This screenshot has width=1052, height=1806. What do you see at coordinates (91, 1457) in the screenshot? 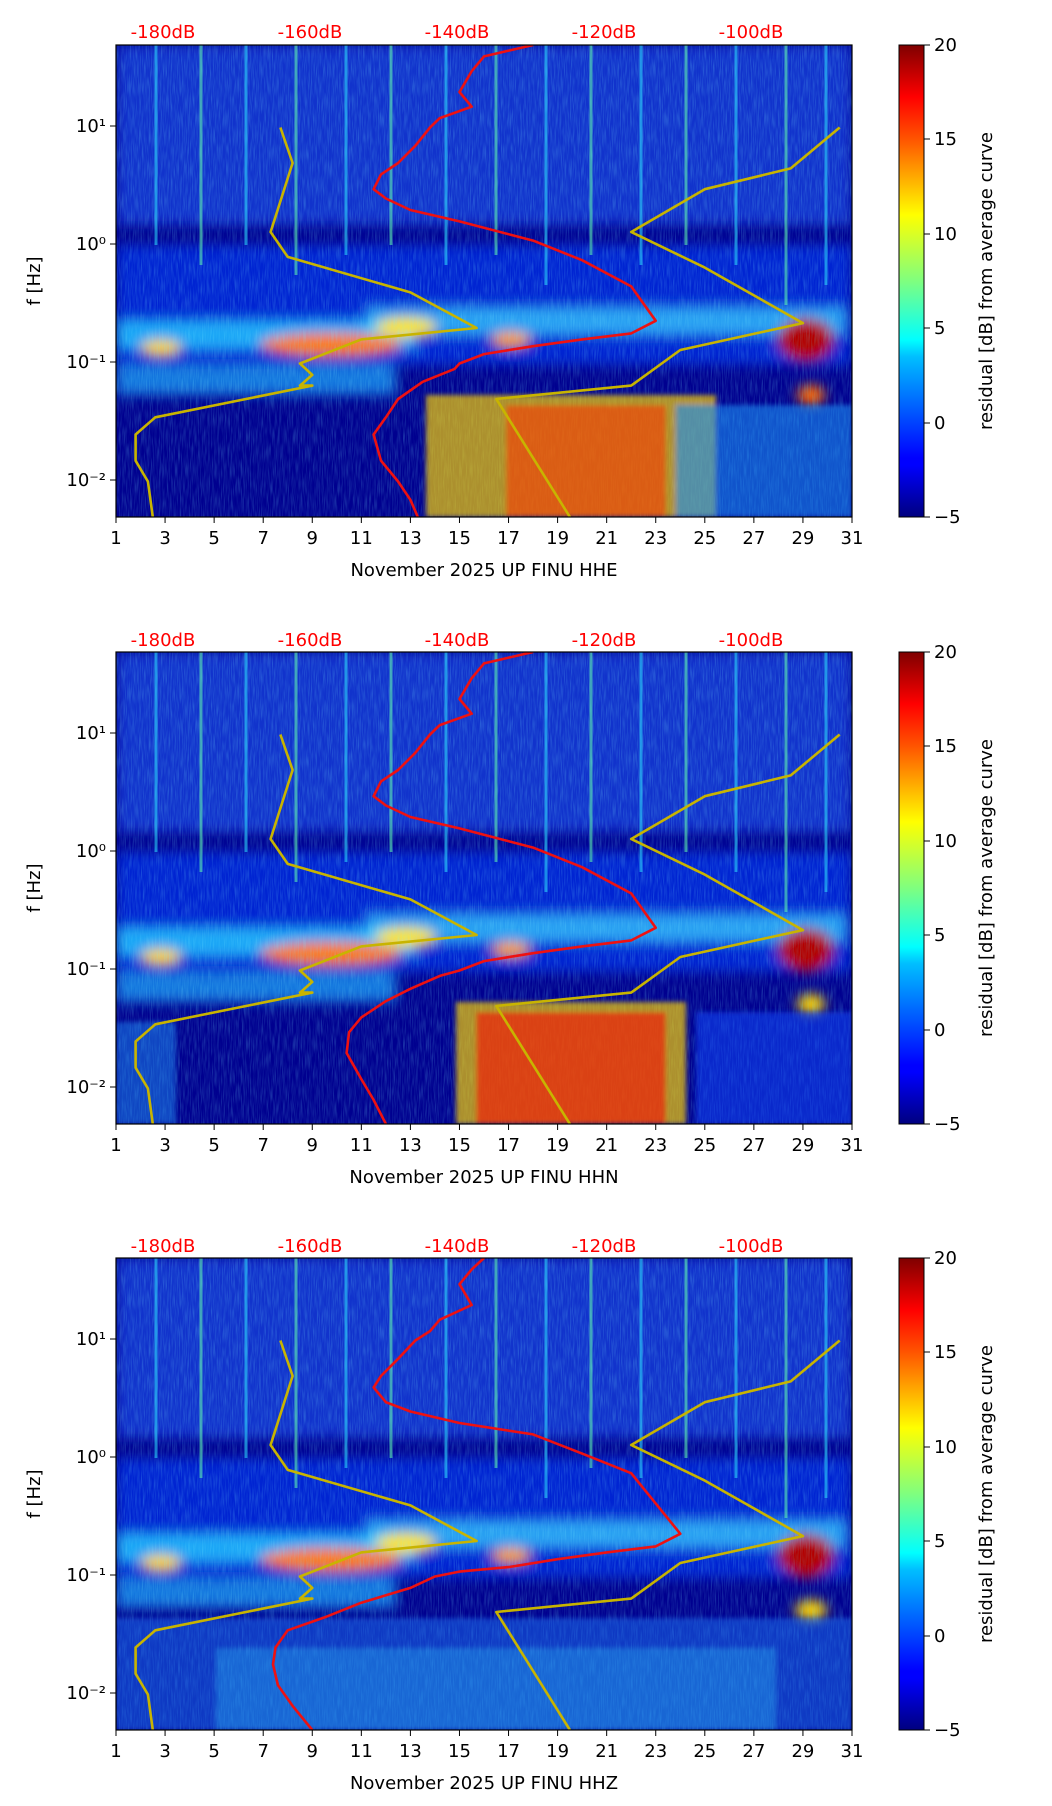
I see `y-tick-label: 10⁰` at bounding box center [91, 1457].